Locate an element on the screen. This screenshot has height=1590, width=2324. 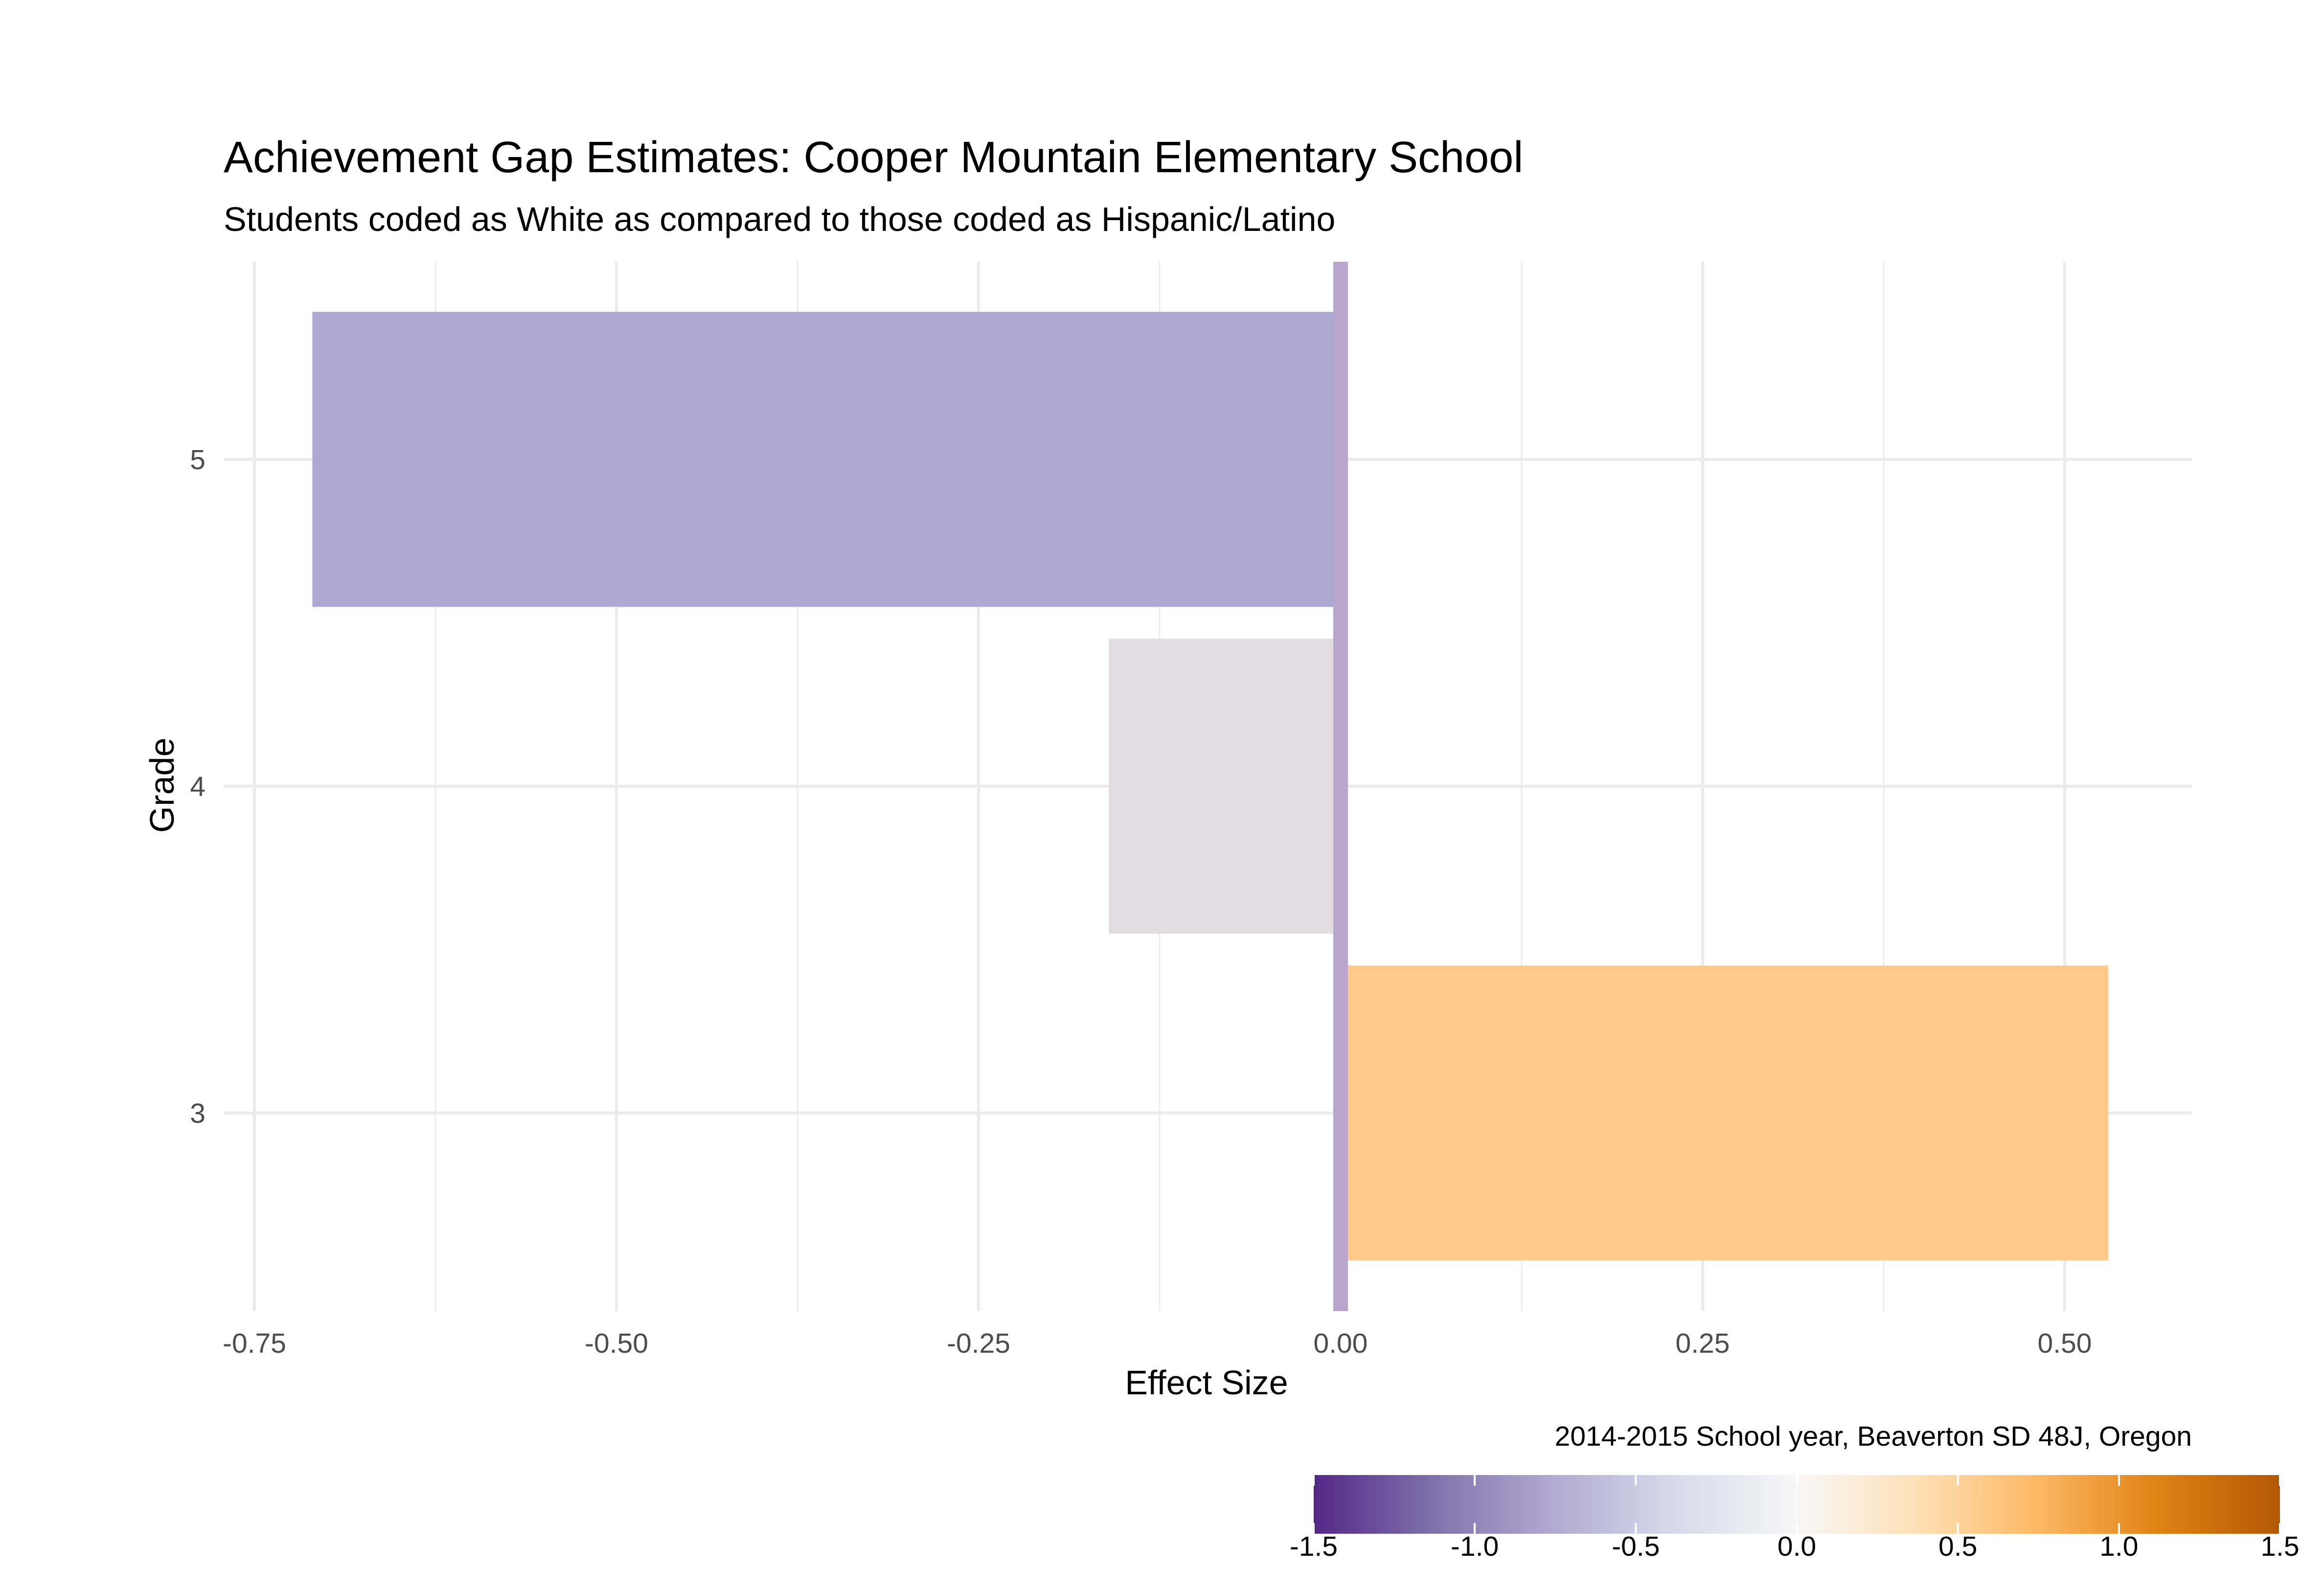
x-tick-label: 0.25 is located at coordinates (1703, 1344).